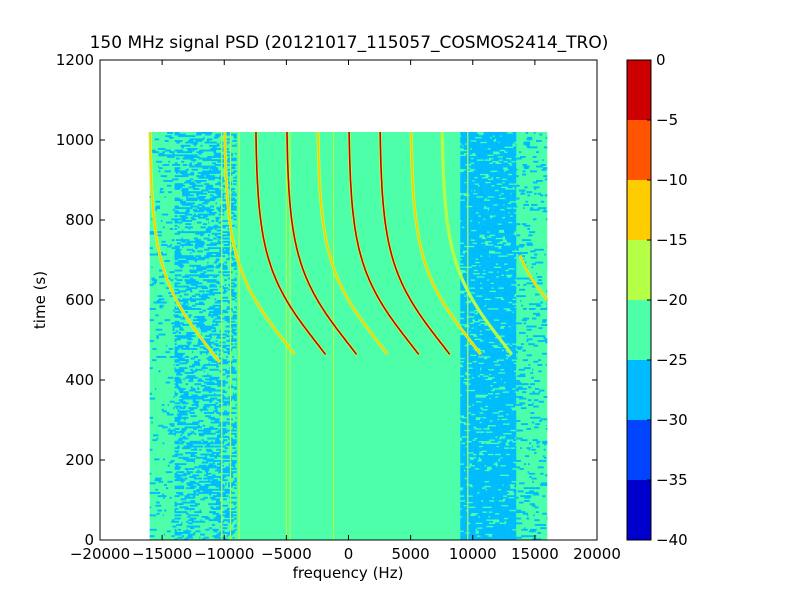  Describe the element at coordinates (473, 554) in the screenshot. I see `x-tick-label: 10000` at that location.